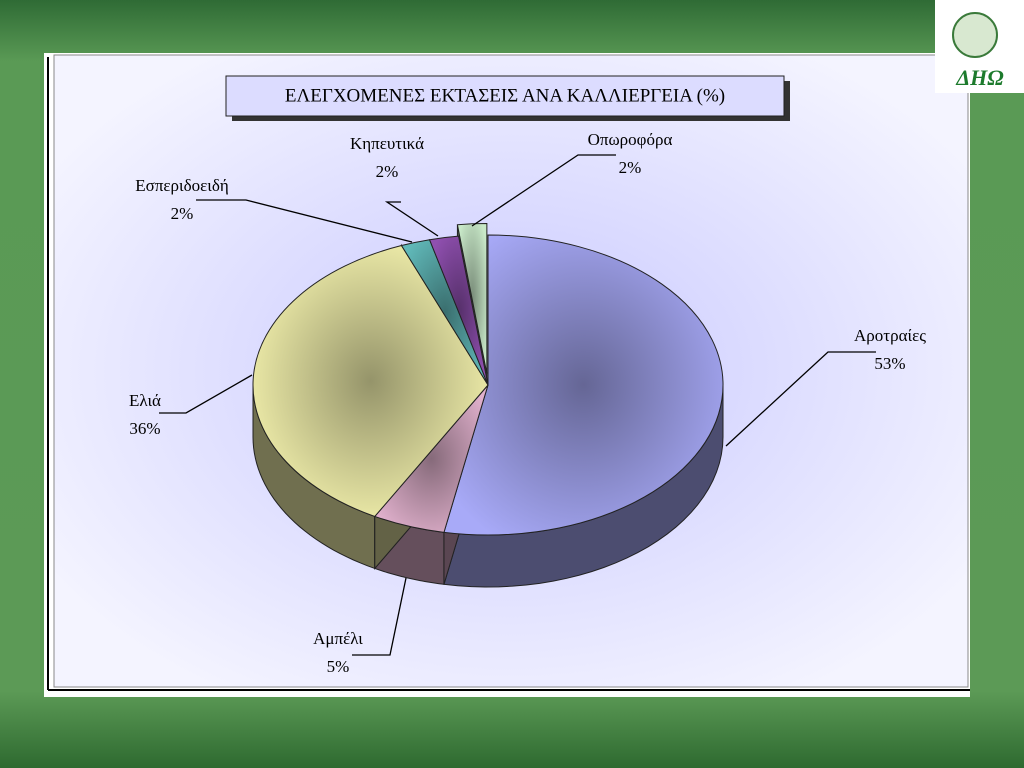 The width and height of the screenshot is (1024, 768). Describe the element at coordinates (889, 363) in the screenshot. I see `value-label: 53%` at that location.